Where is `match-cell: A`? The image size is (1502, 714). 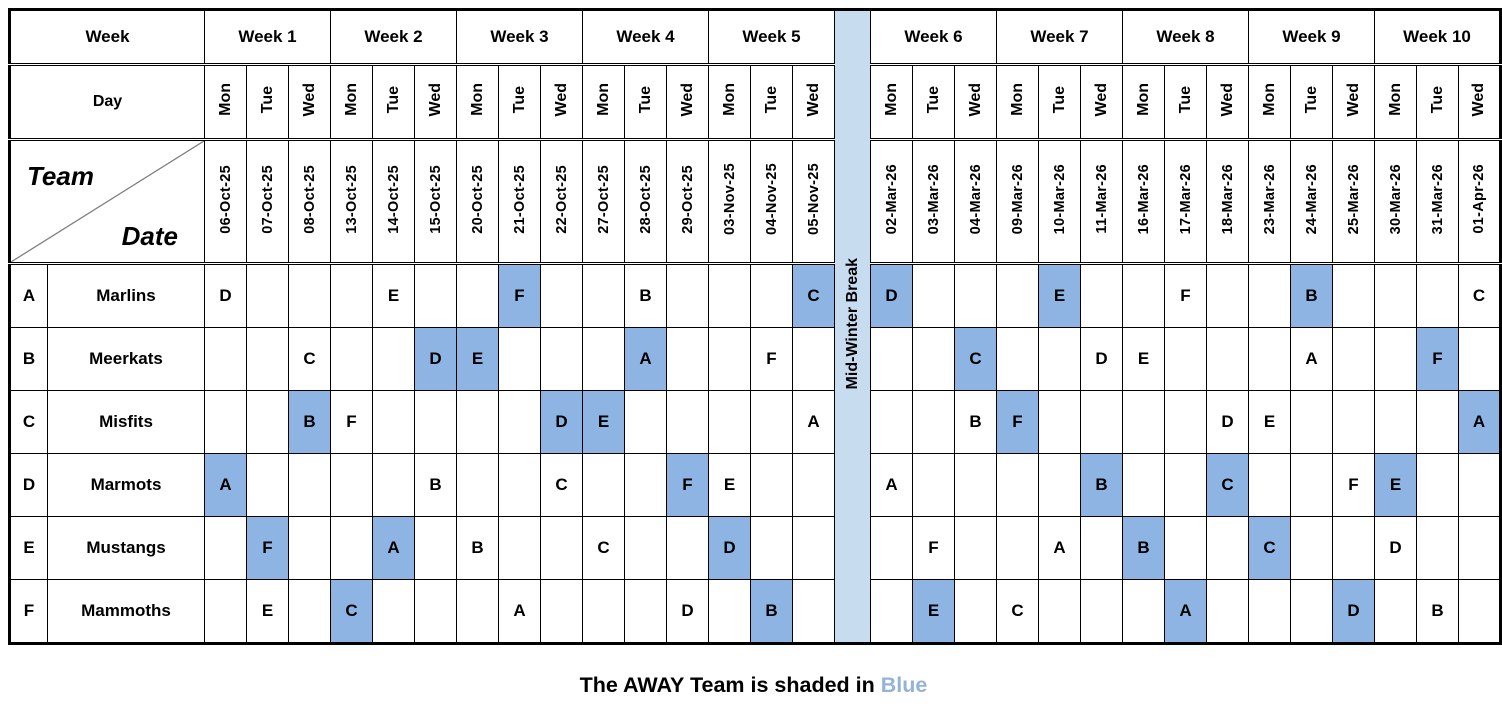
match-cell: A is located at coordinates (1311, 359).